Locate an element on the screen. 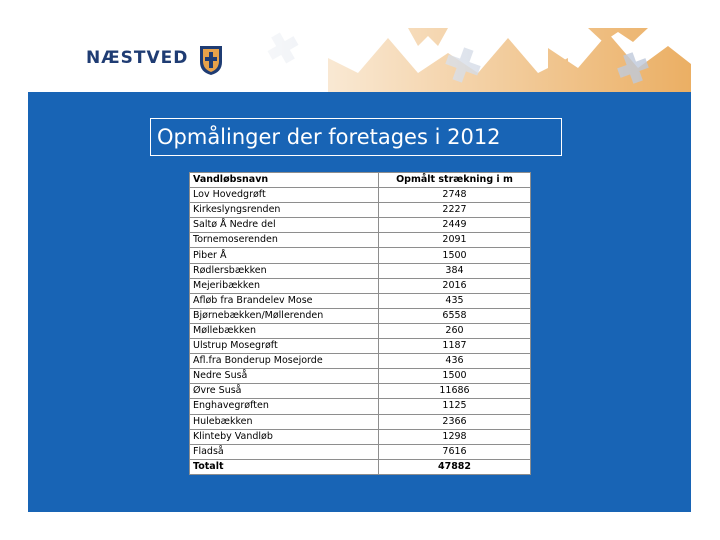 This screenshot has width=720, height=540. table-row: Tornemoserenden 2091 is located at coordinates (360, 240).